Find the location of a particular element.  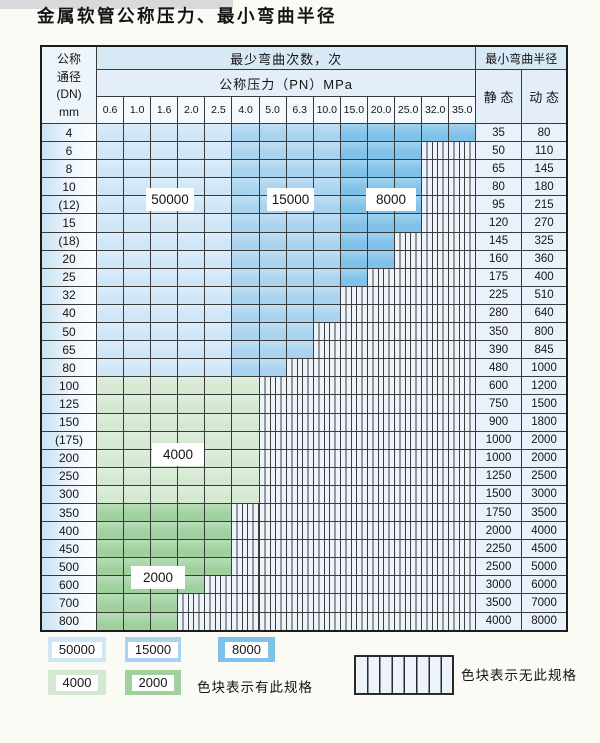

dynamic-radius-cell: 400 is located at coordinates (544, 277).